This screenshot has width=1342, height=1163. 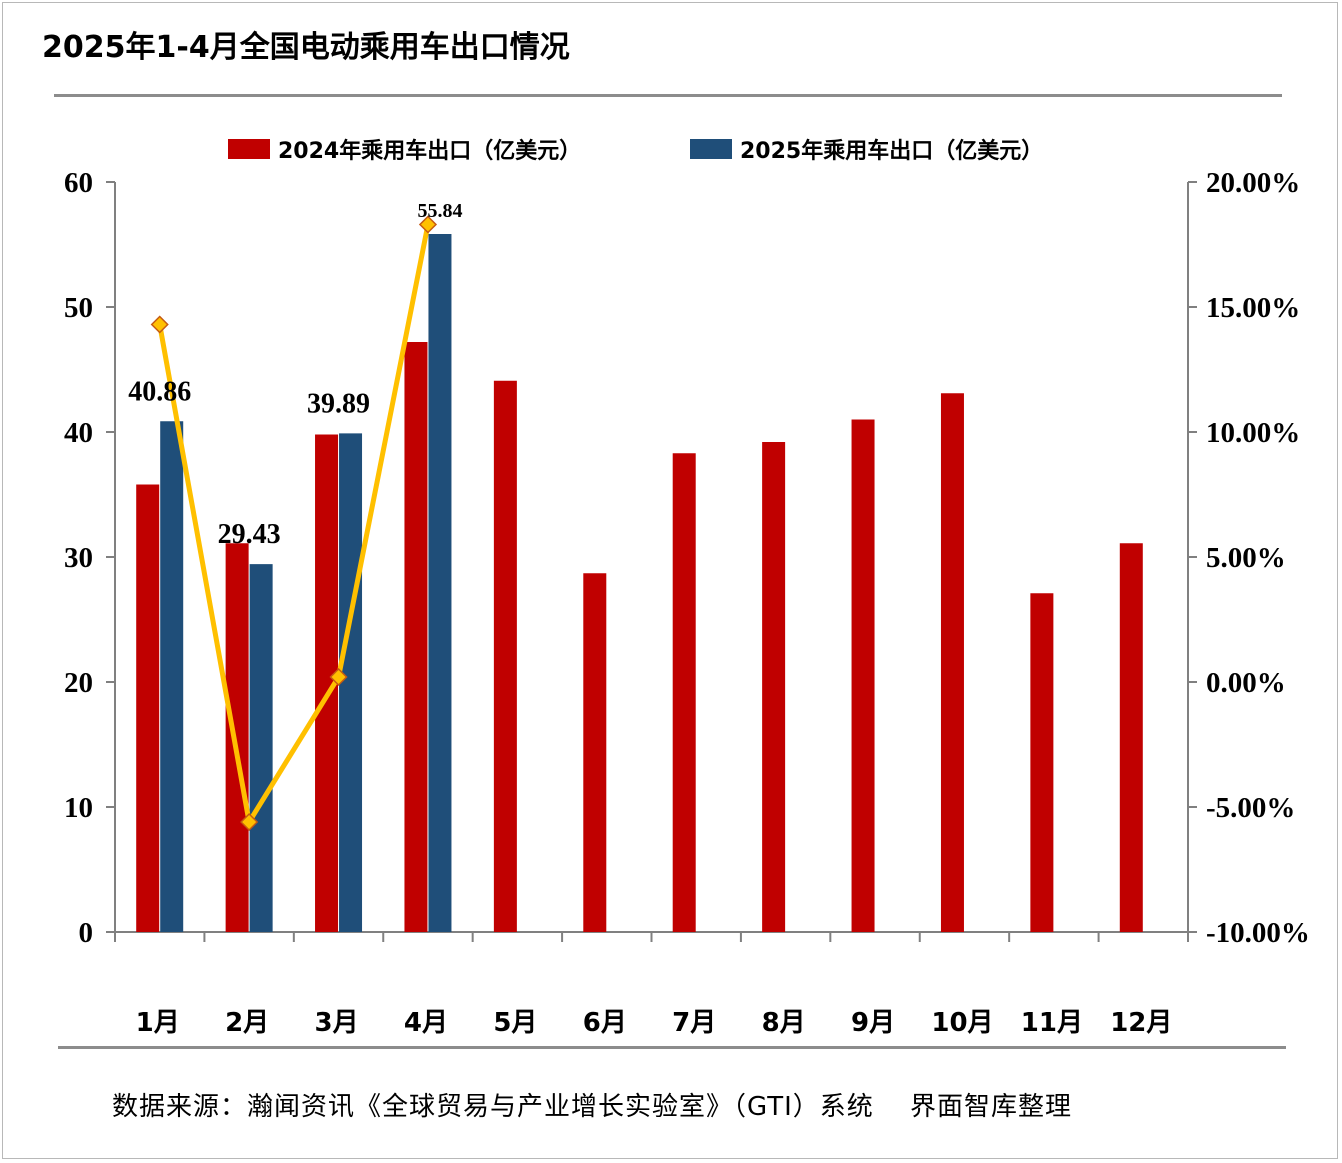 What do you see at coordinates (1253, 433) in the screenshot?
I see `right-tick-label: 10.00%` at bounding box center [1253, 433].